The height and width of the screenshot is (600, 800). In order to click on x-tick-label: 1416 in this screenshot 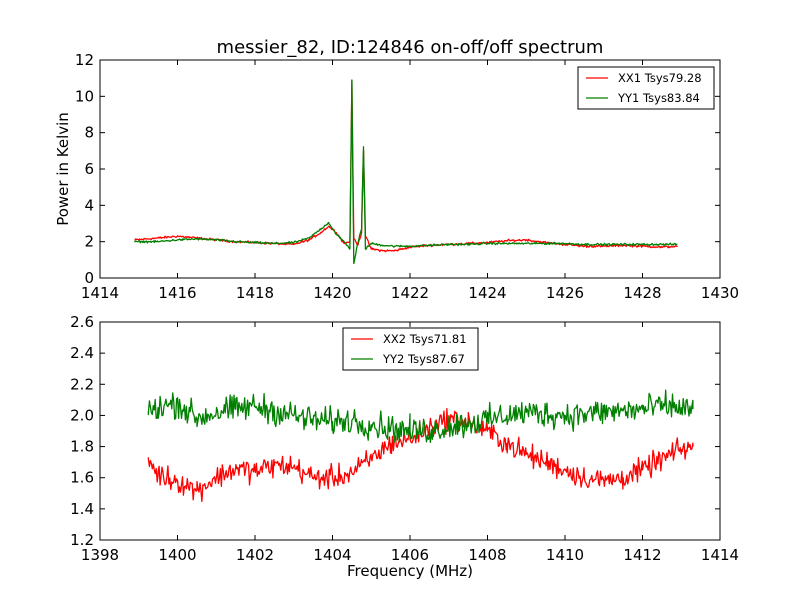, I will do `click(177, 293)`.